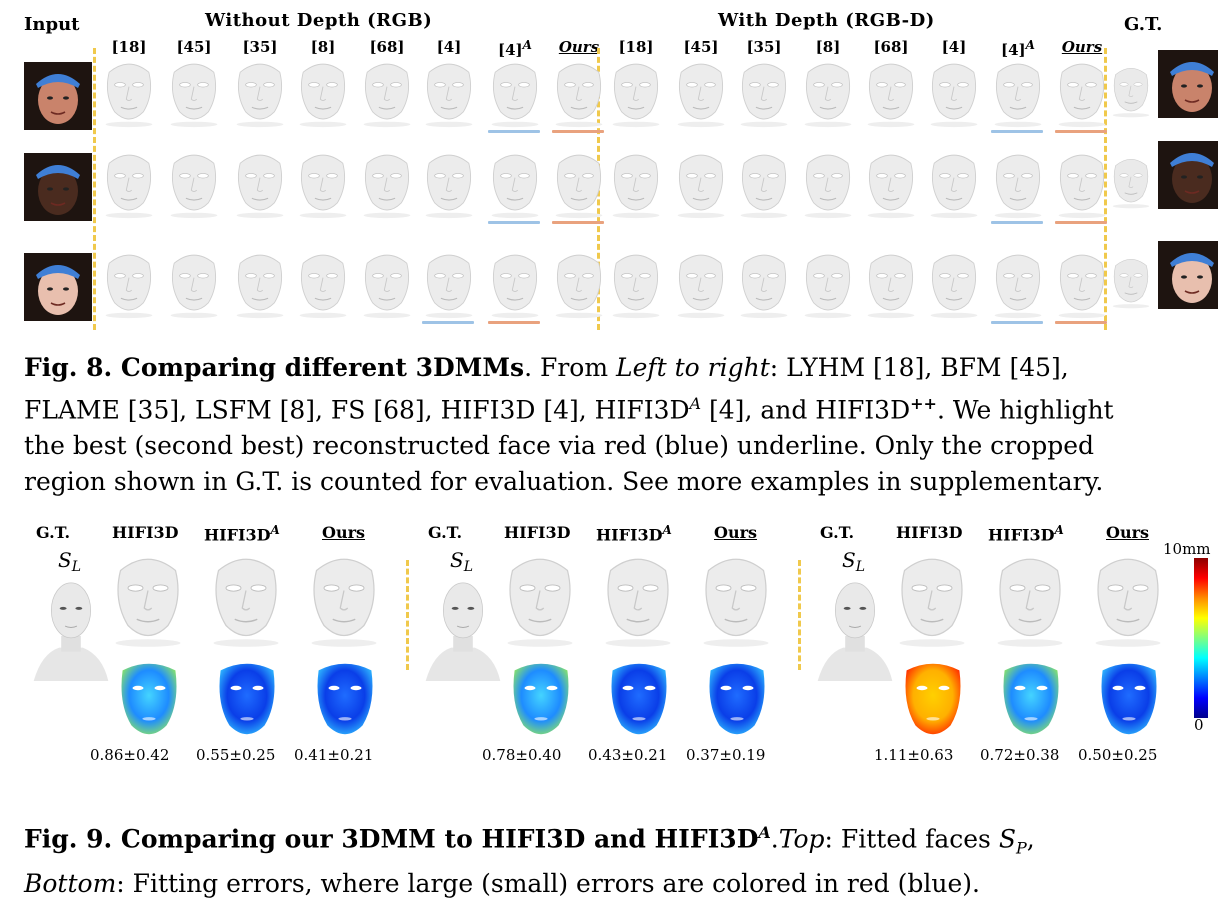 Image resolution: width=1231 pixels, height=902 pixels. Describe the element at coordinates (274, 367) in the screenshot. I see `fig8-caption-title: Fig. 8. Comparing different 3DMMs` at that location.